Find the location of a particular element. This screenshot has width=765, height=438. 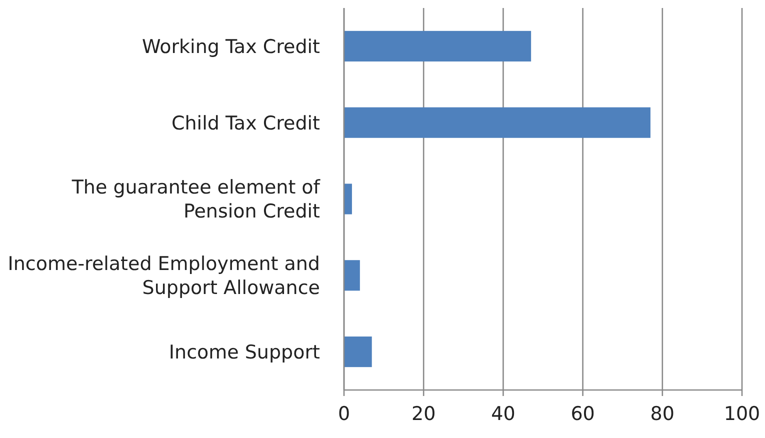

x-tick-label: 60 is located at coordinates (582, 413).